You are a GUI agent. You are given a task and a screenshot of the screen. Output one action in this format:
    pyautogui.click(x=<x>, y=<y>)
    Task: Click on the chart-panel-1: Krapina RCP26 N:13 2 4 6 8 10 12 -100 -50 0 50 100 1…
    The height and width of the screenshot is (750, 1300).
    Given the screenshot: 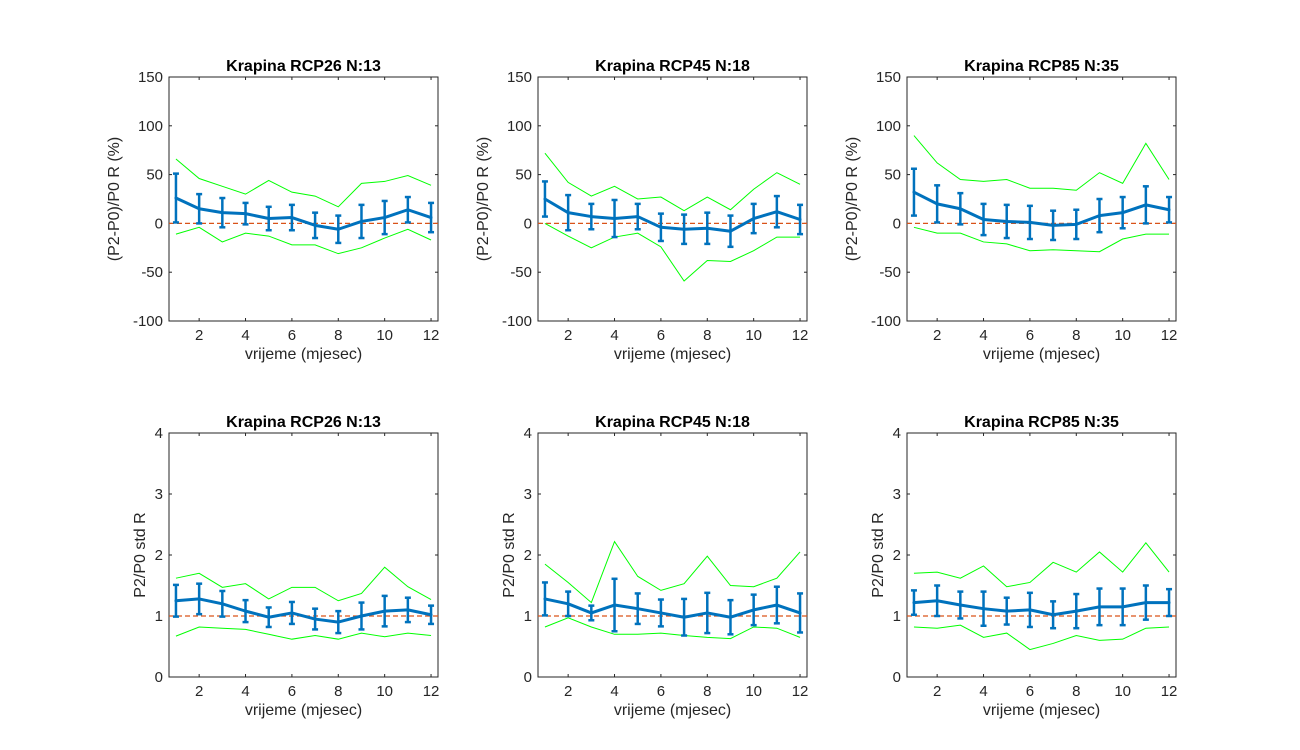 What is the action you would take?
    pyautogui.click(x=272, y=210)
    